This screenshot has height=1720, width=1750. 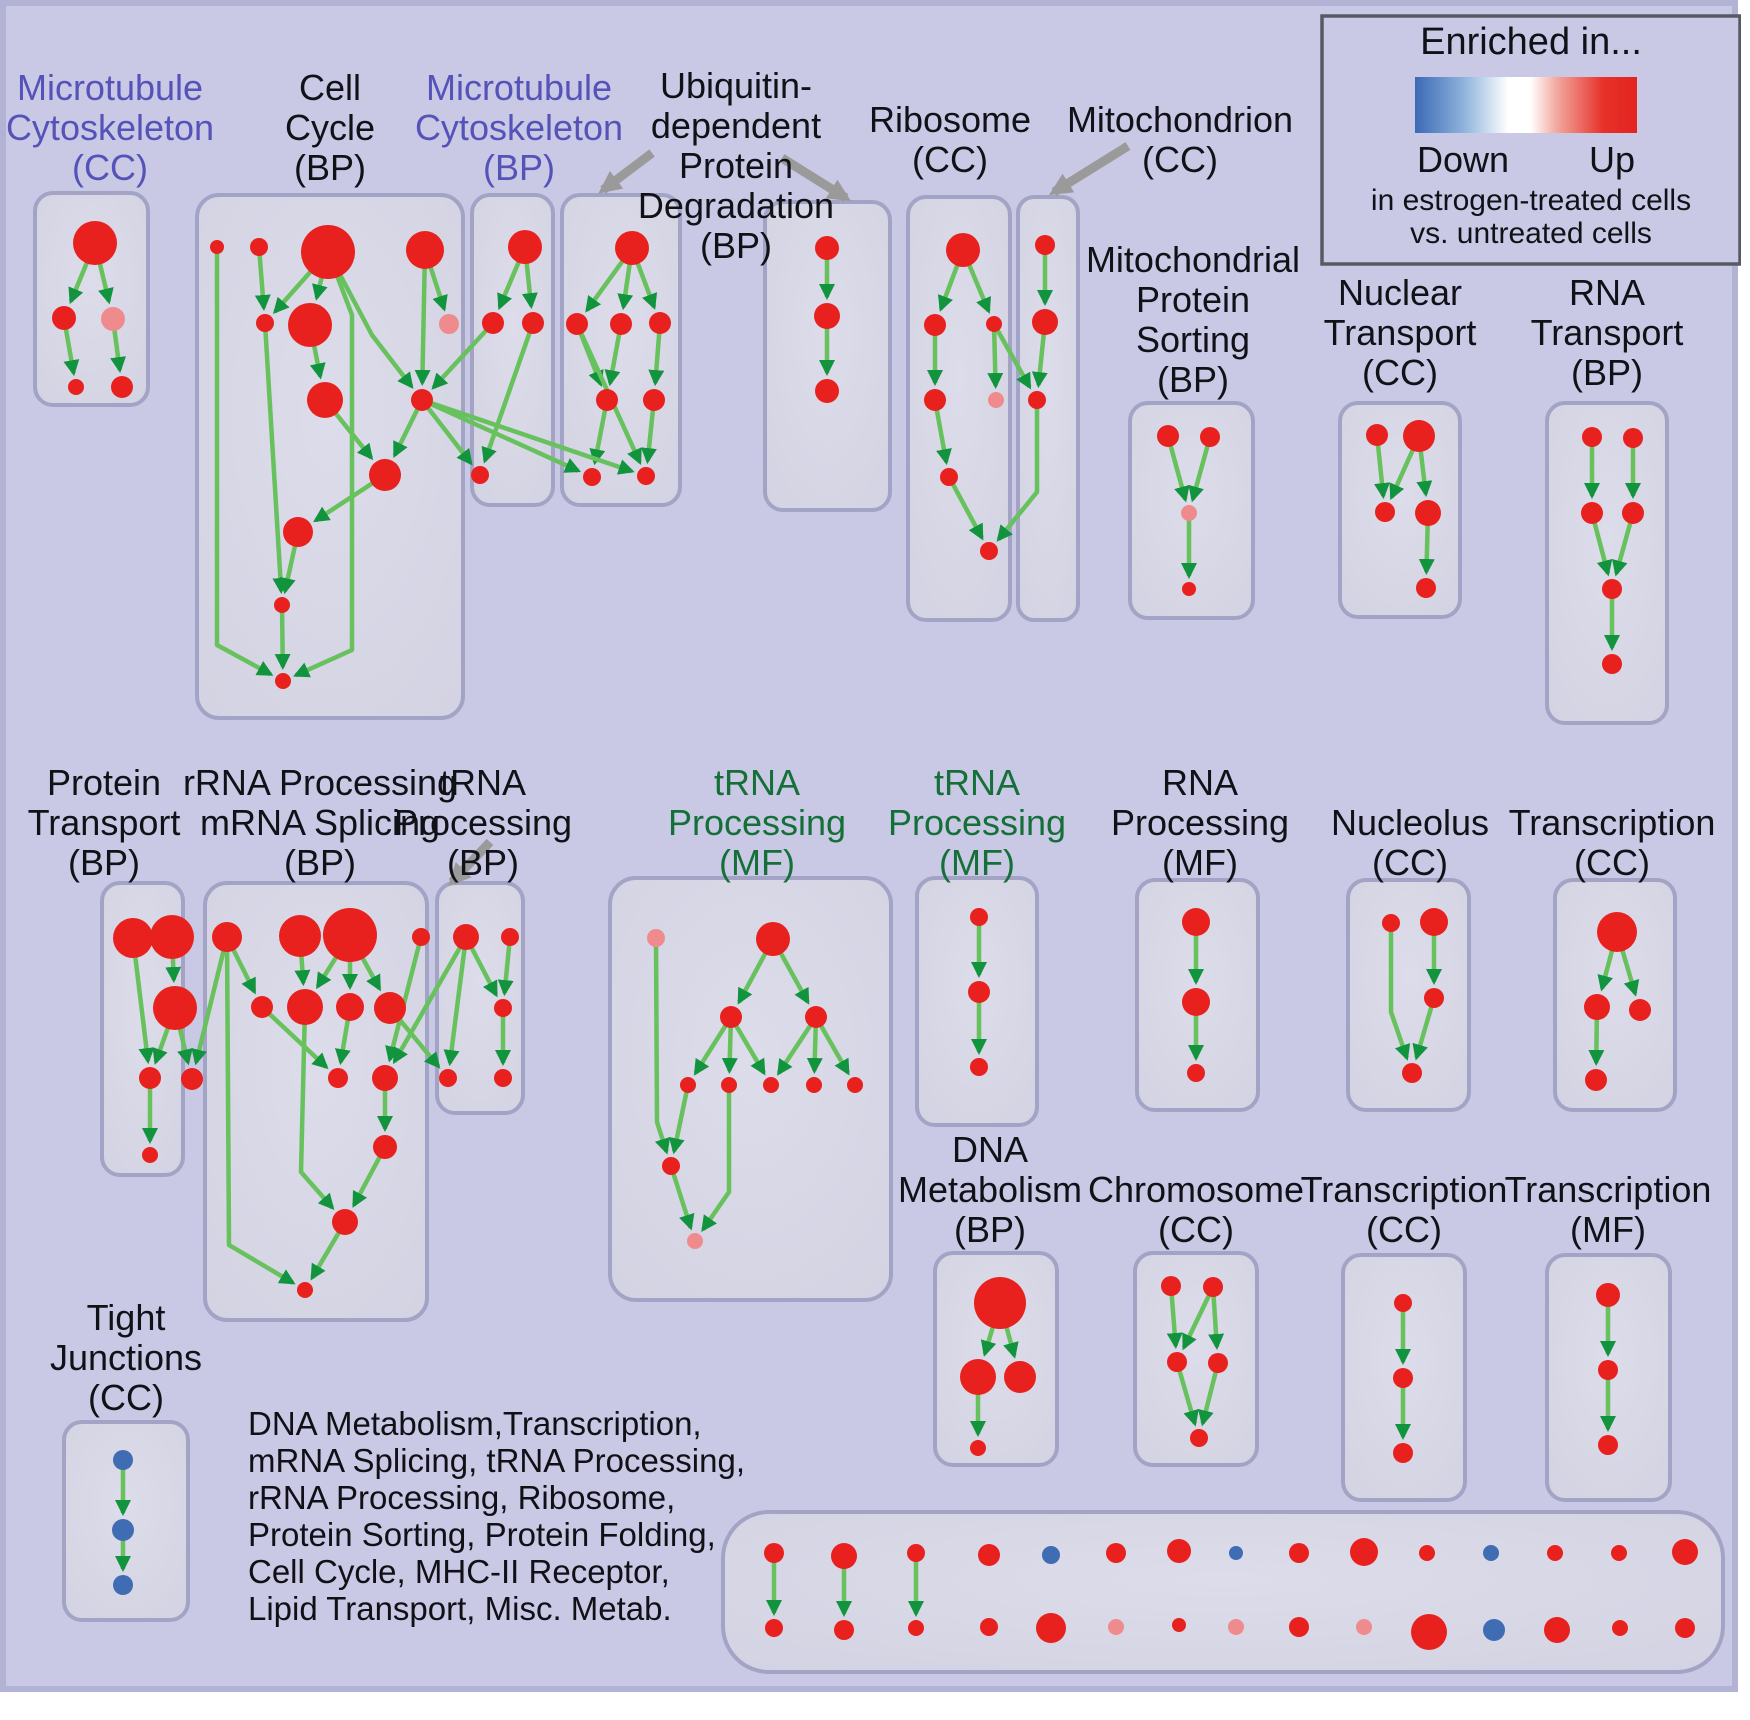 What do you see at coordinates (626, 171) in the screenshot?
I see `label-pointer-arrow` at bounding box center [626, 171].